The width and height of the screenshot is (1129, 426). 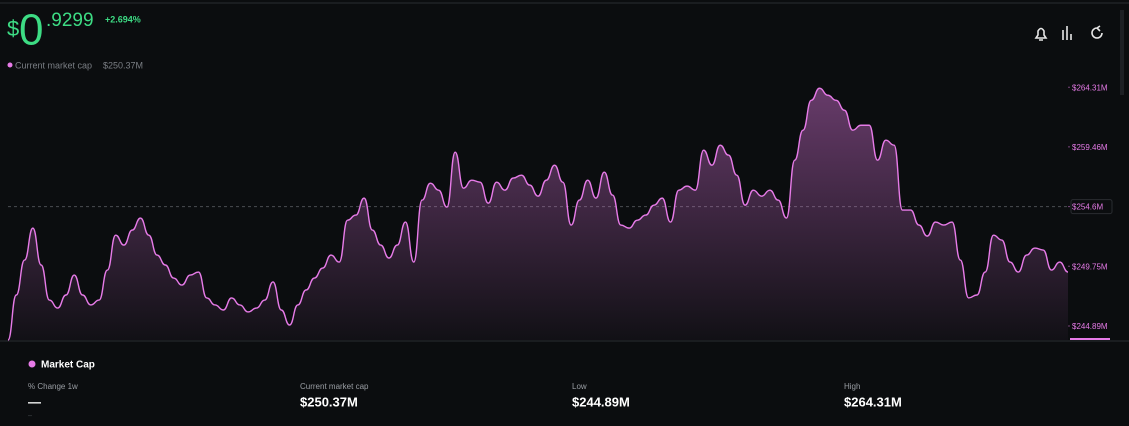 What do you see at coordinates (70, 20) in the screenshot?
I see `price-decimals: .9299` at bounding box center [70, 20].